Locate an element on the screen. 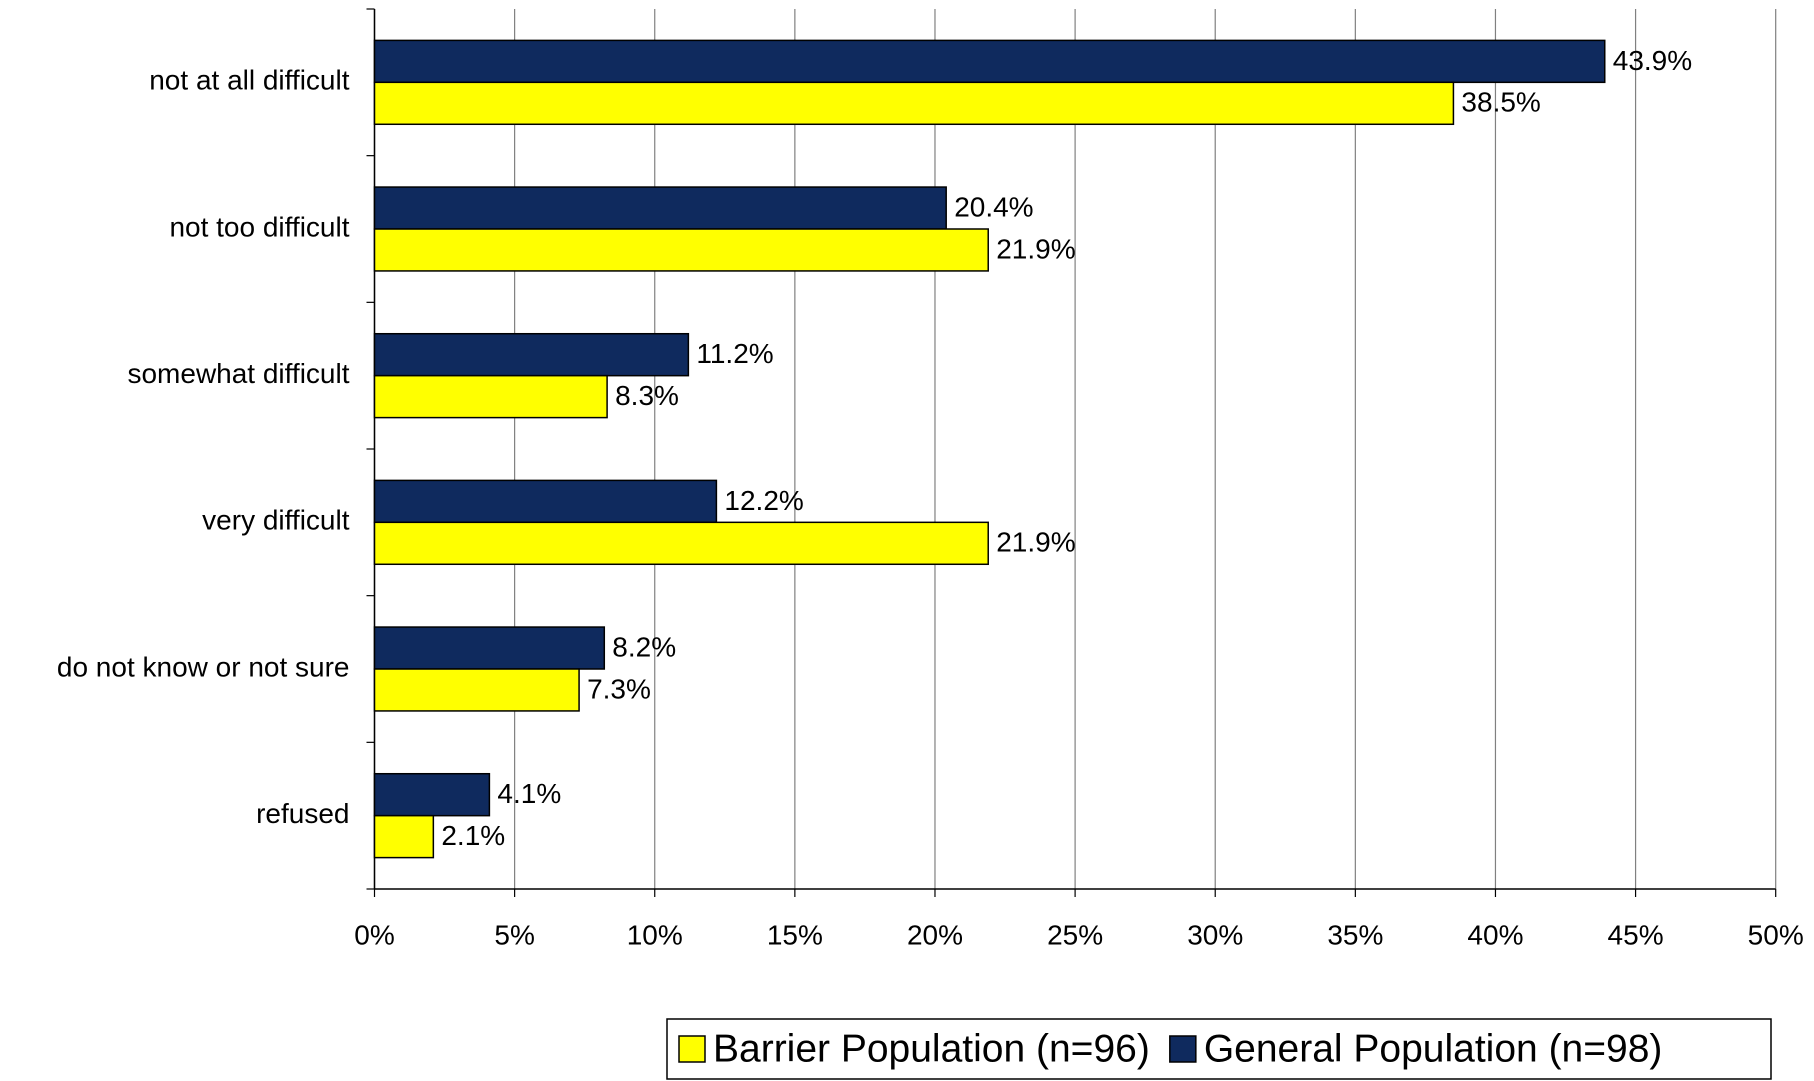 This screenshot has height=1081, width=1814. data-label: 8.2% is located at coordinates (644, 646).